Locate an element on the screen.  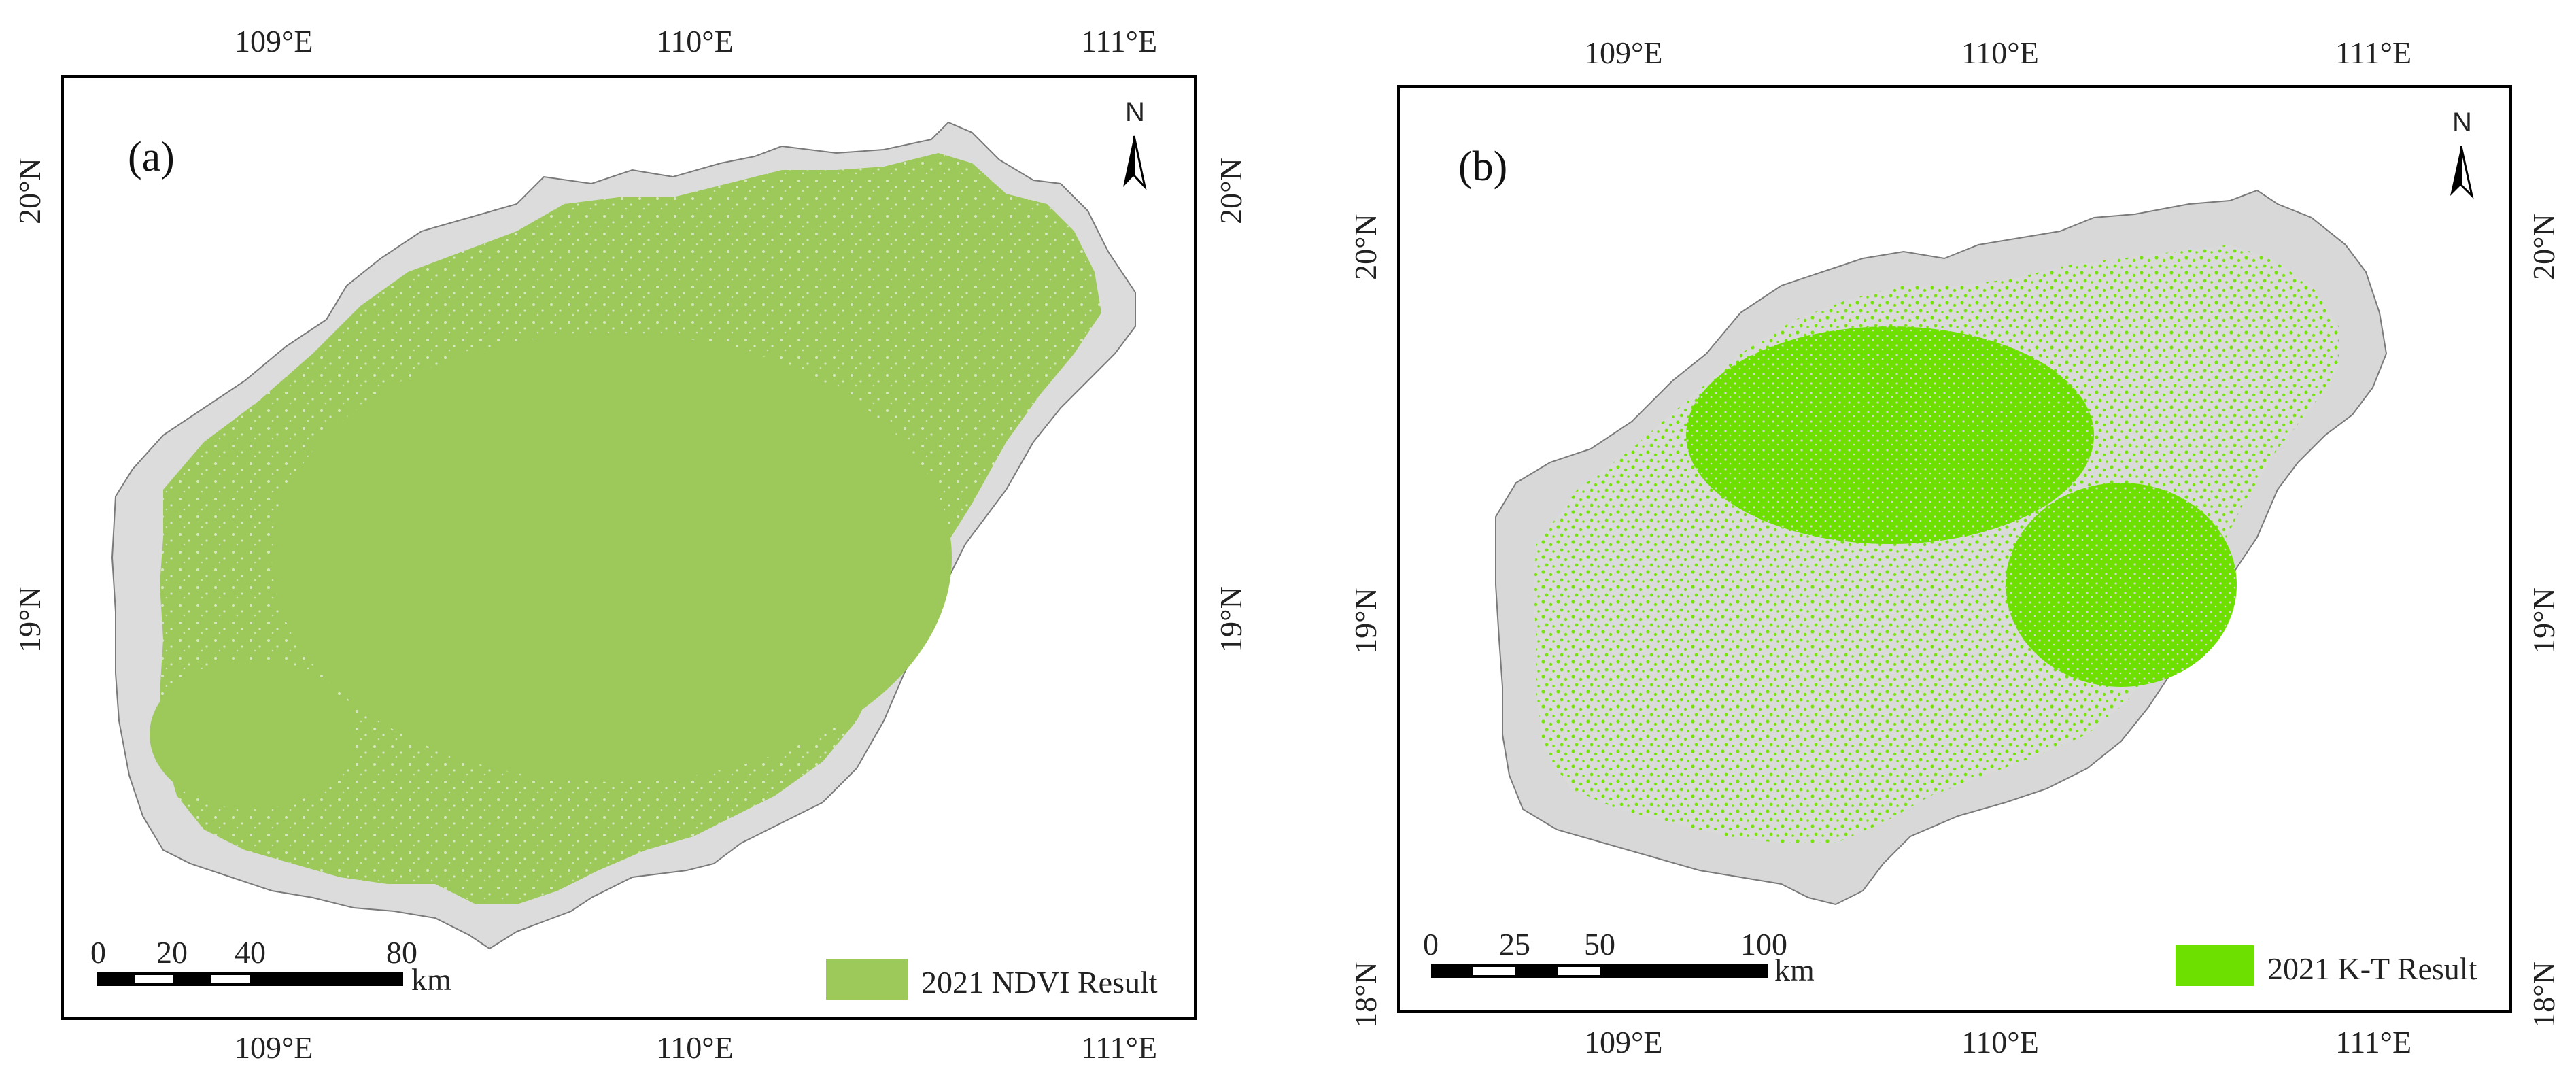
scalebar-tick: 20 is located at coordinates (172, 953).